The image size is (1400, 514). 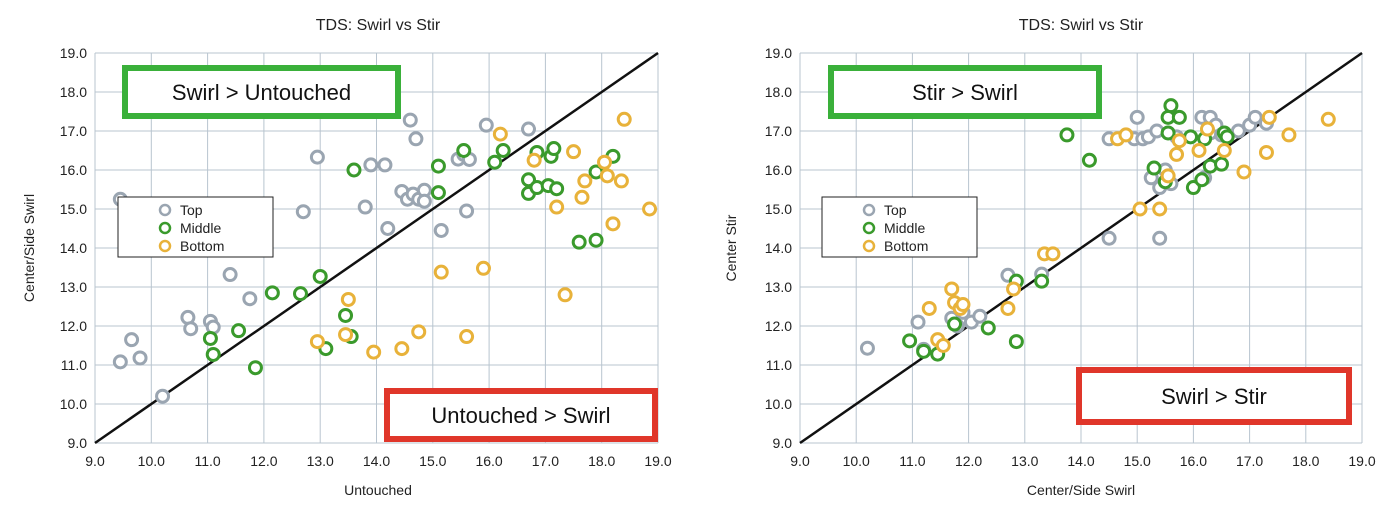 What do you see at coordinates (488, 461) in the screenshot?
I see `x-tick-label: 16.0` at bounding box center [488, 461].